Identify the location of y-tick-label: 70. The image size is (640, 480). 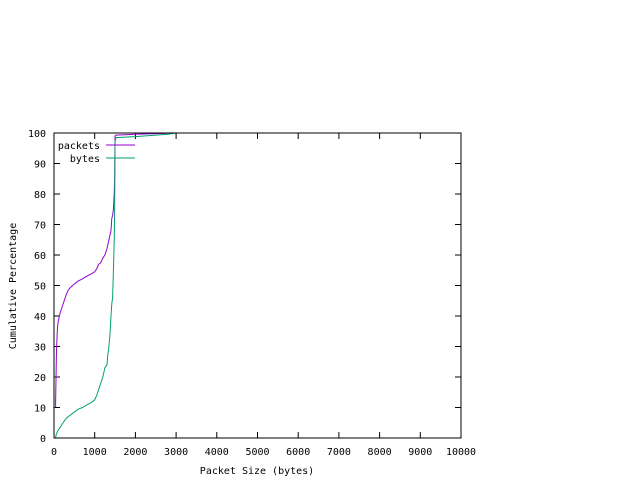
(40, 226).